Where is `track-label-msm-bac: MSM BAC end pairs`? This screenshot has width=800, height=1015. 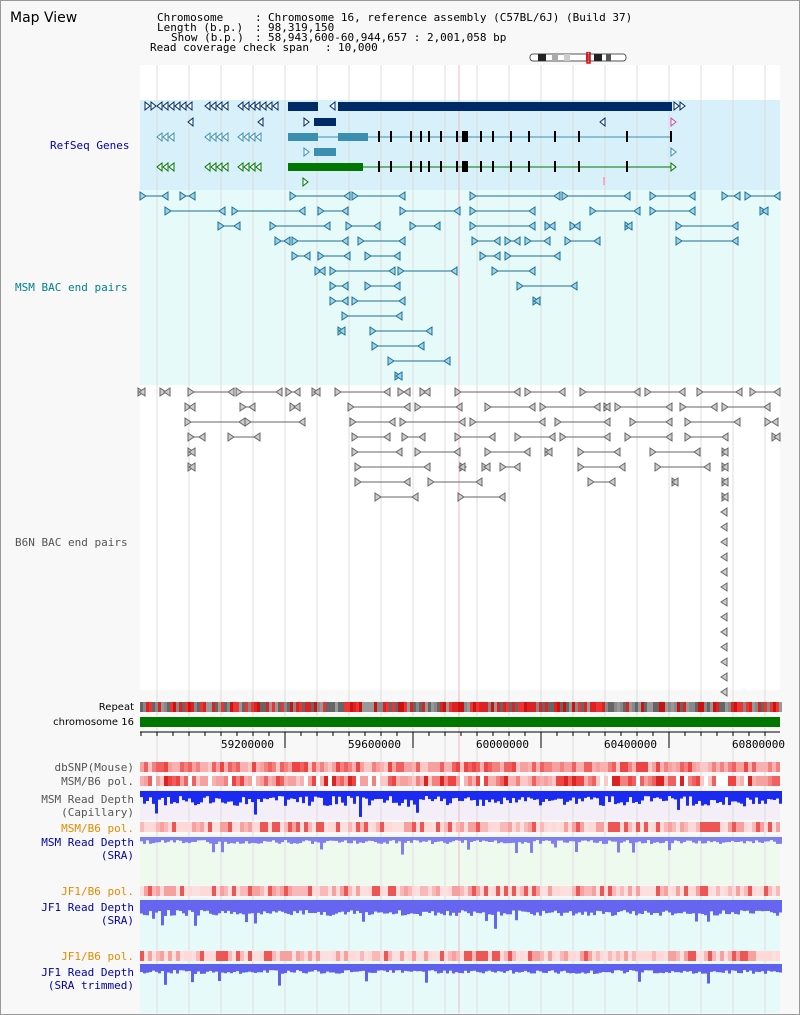
track-label-msm-bac: MSM BAC end pairs is located at coordinates (71, 287).